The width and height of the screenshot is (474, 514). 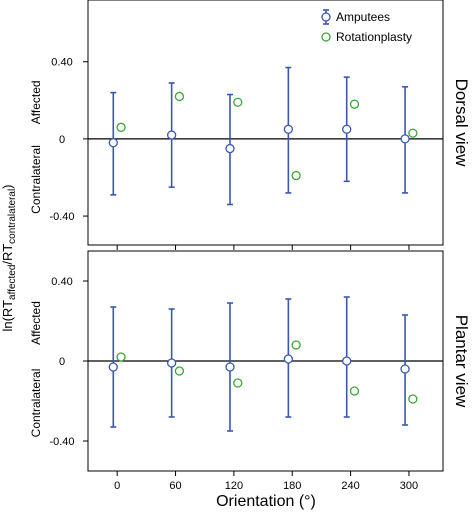 I want to click on legend-label: Amputees, so click(x=363, y=17).